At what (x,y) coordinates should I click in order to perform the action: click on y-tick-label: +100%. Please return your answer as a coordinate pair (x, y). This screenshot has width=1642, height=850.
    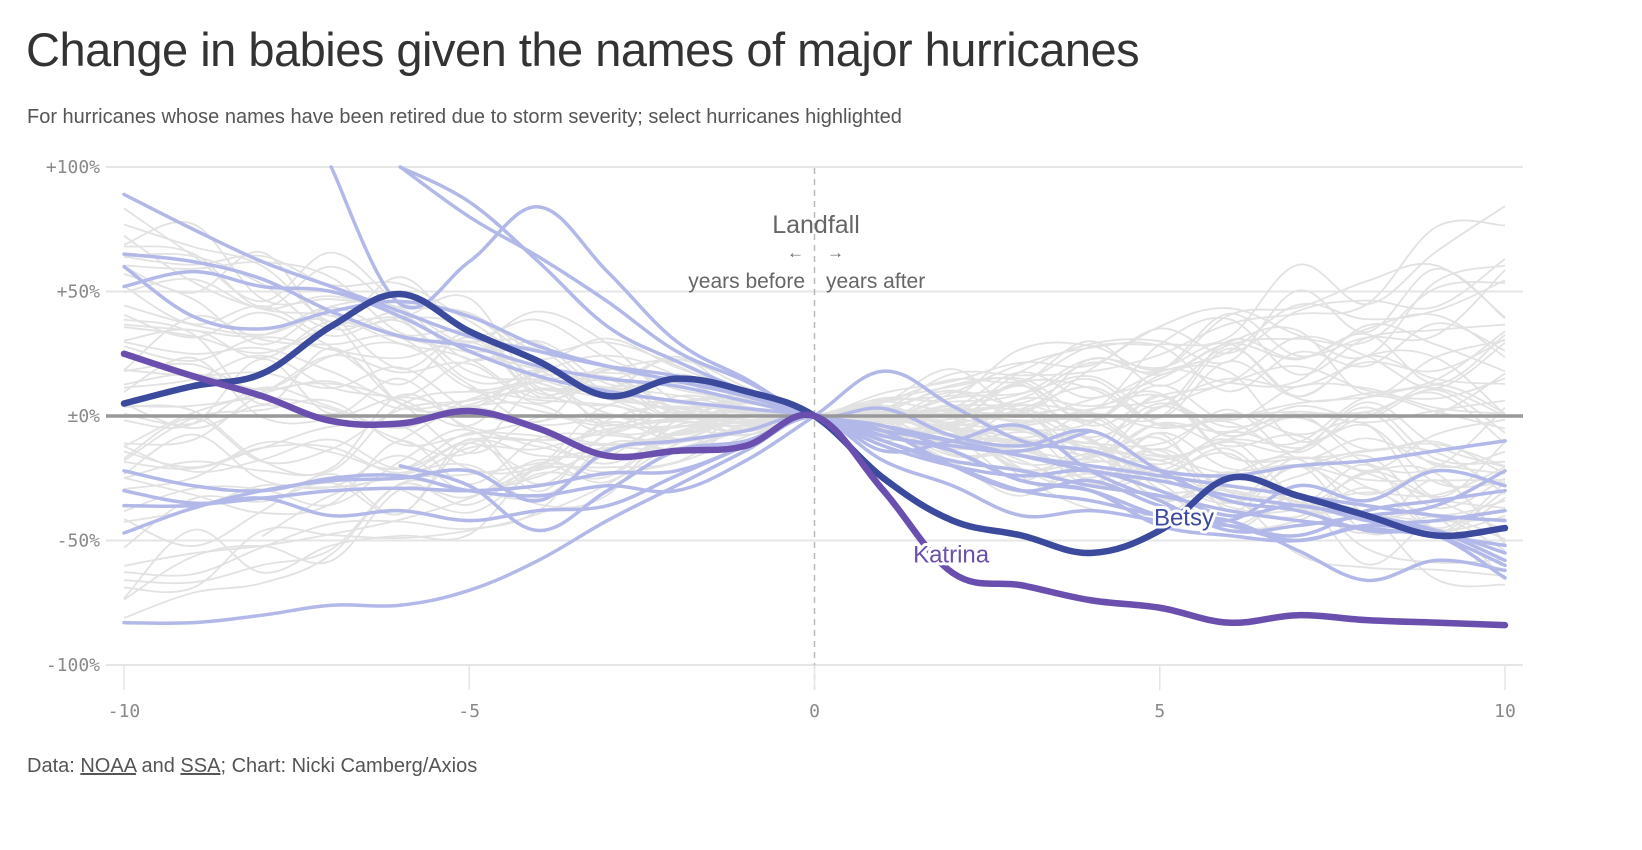
    Looking at the image, I should click on (73, 167).